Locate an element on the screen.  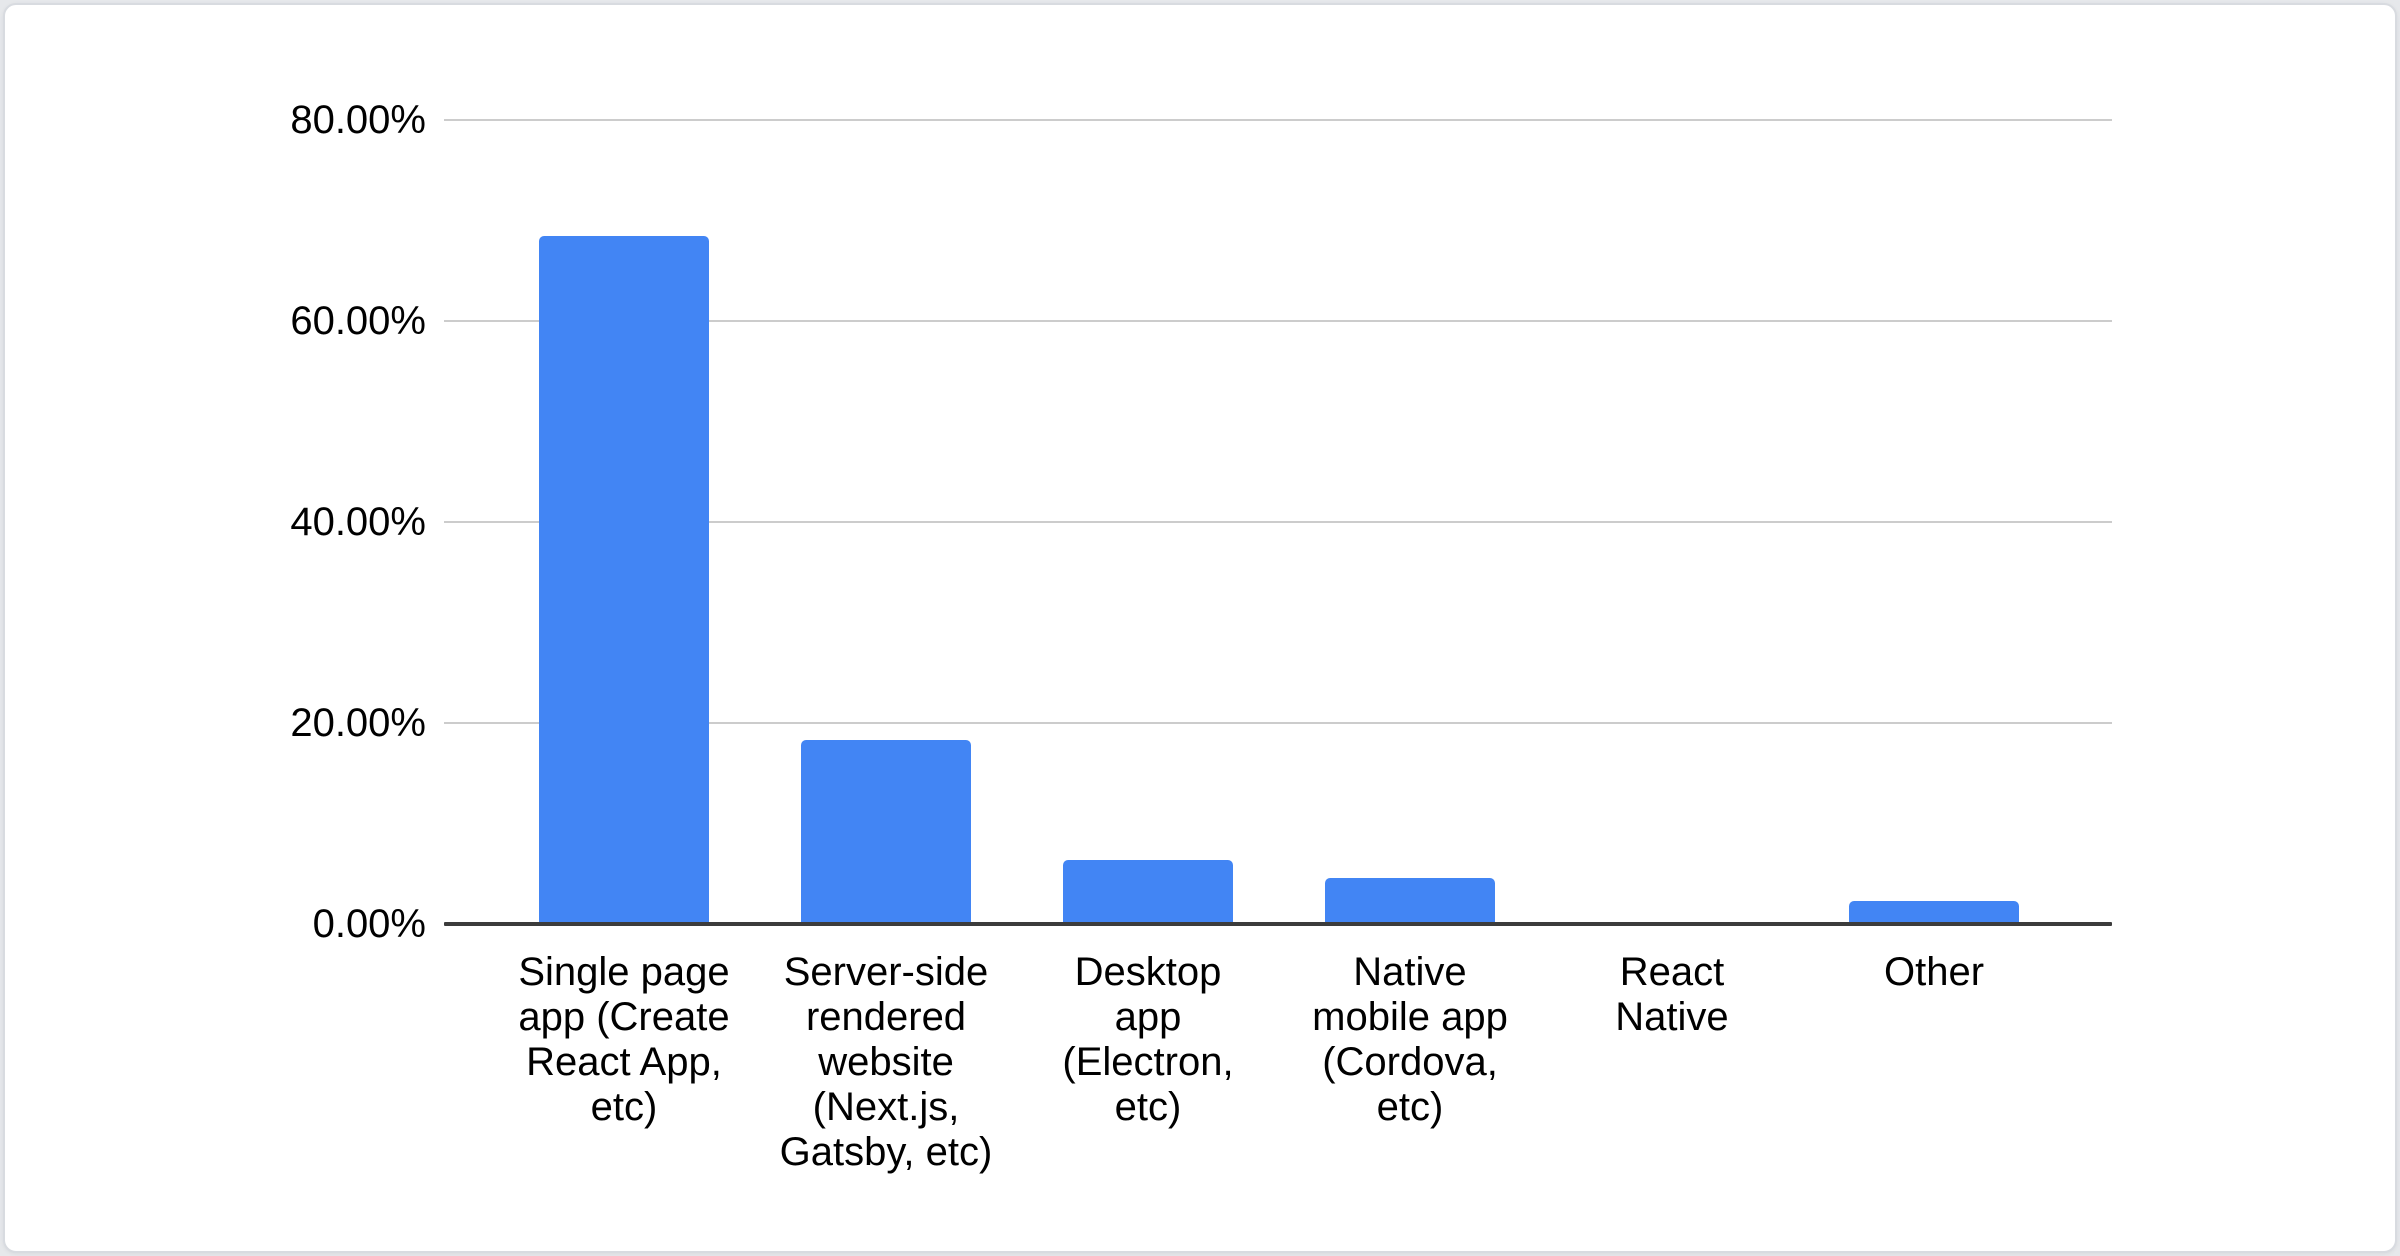
x-axis-label: React Native is located at coordinates (1672, 994).